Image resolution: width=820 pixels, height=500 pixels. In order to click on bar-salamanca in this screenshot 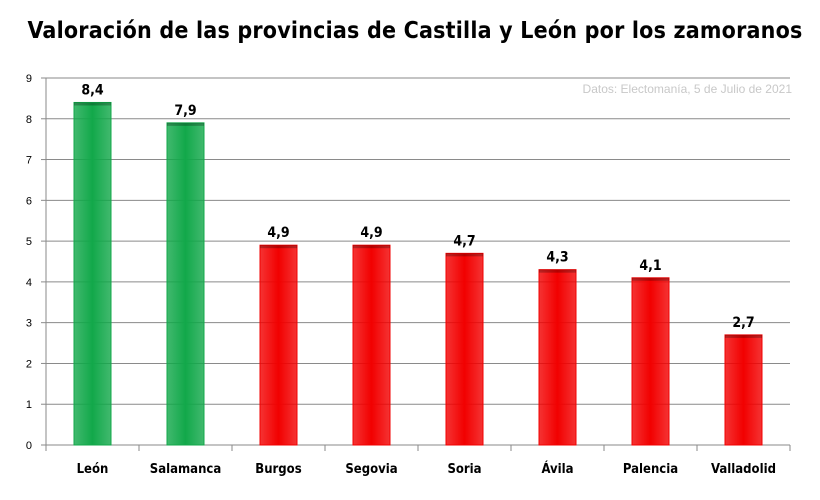, I will do `click(185, 284)`.